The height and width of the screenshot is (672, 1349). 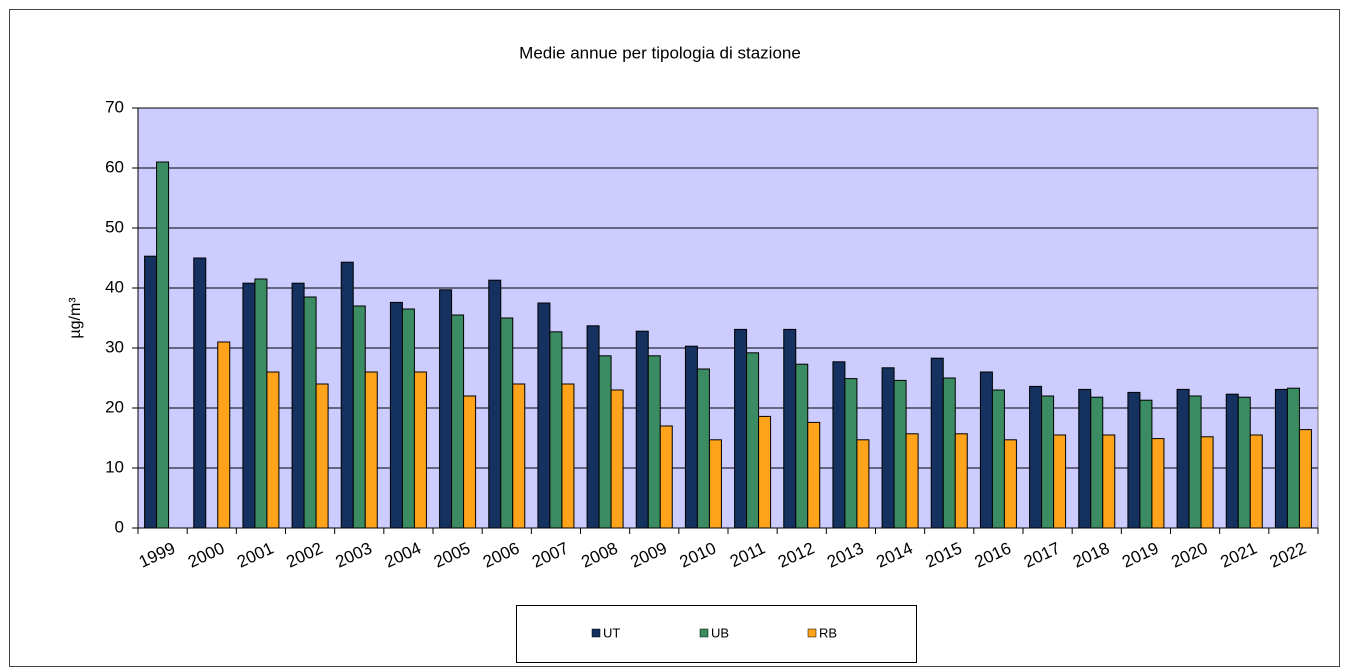 What do you see at coordinates (114, 346) in the screenshot?
I see `y-tick-label: 30` at bounding box center [114, 346].